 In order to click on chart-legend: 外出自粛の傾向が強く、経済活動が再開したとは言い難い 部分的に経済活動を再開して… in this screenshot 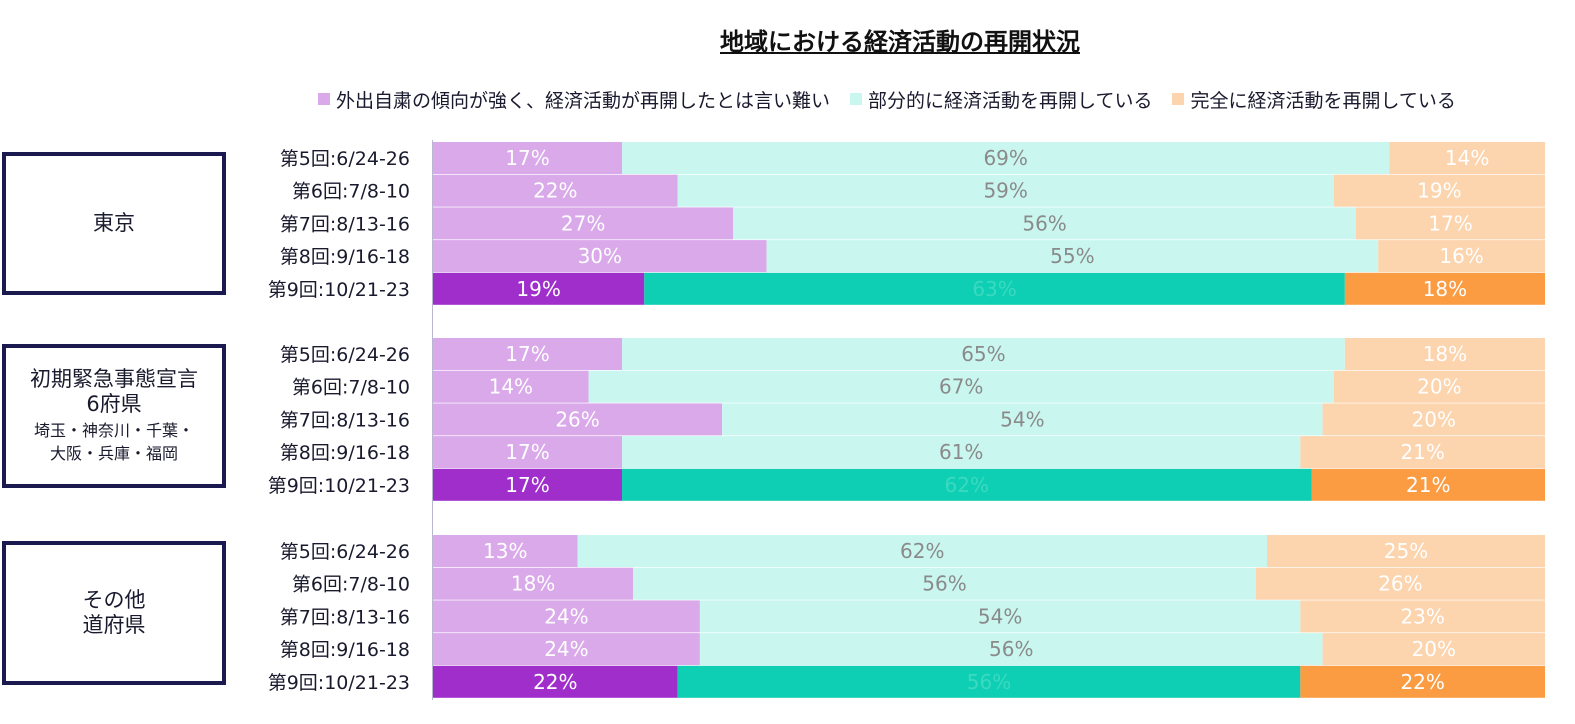, I will do `click(897, 99)`.